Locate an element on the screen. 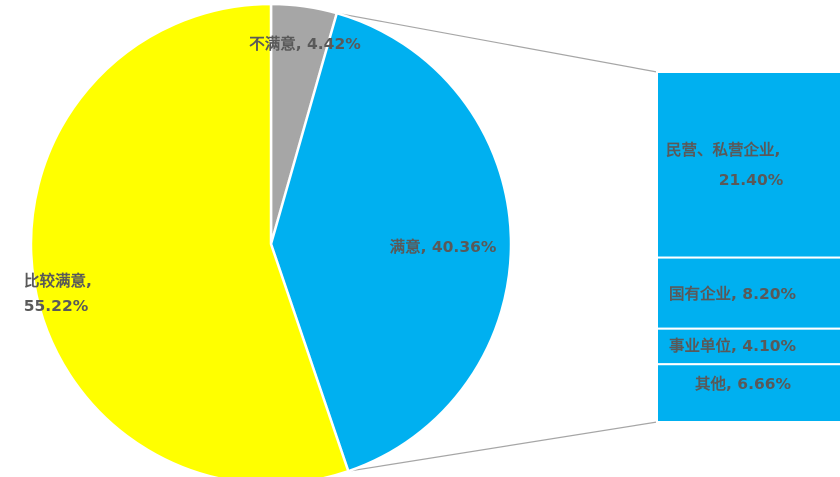 The width and height of the screenshot is (840, 477). bar-segment-private-enterprise is located at coordinates (748, 165).